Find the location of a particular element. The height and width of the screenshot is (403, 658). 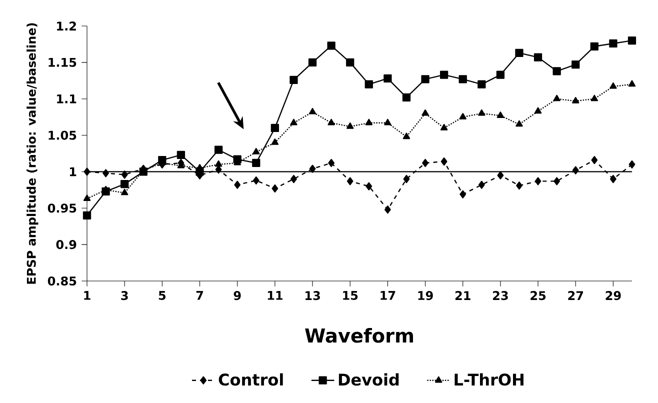

legend-label: L-ThrOH is located at coordinates (489, 379).